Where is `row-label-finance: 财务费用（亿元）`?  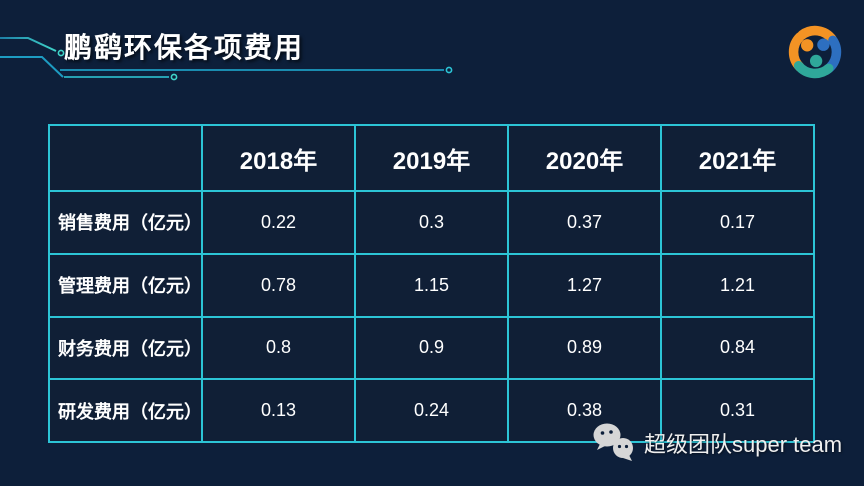
row-label-finance: 财务费用（亿元） is located at coordinates (125, 348).